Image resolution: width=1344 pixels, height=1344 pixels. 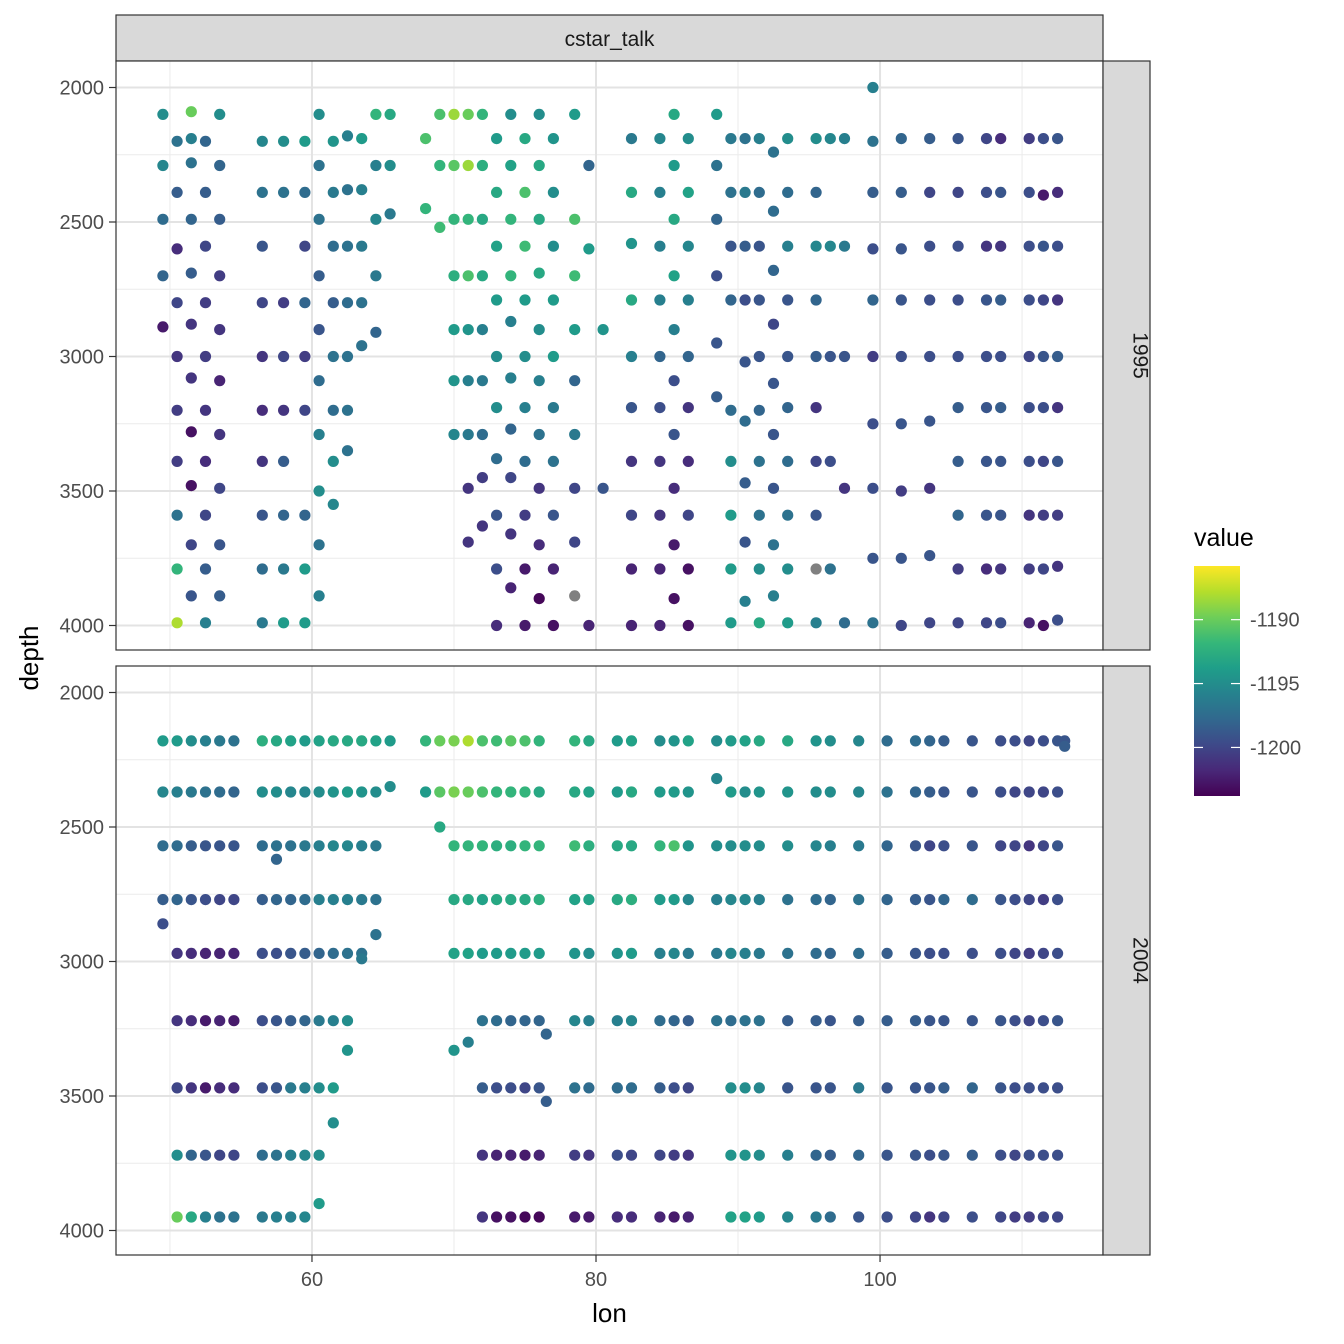 What do you see at coordinates (1247, 684) in the screenshot?
I see `legend-ticks: -1190 -1195 -1200` at bounding box center [1247, 684].